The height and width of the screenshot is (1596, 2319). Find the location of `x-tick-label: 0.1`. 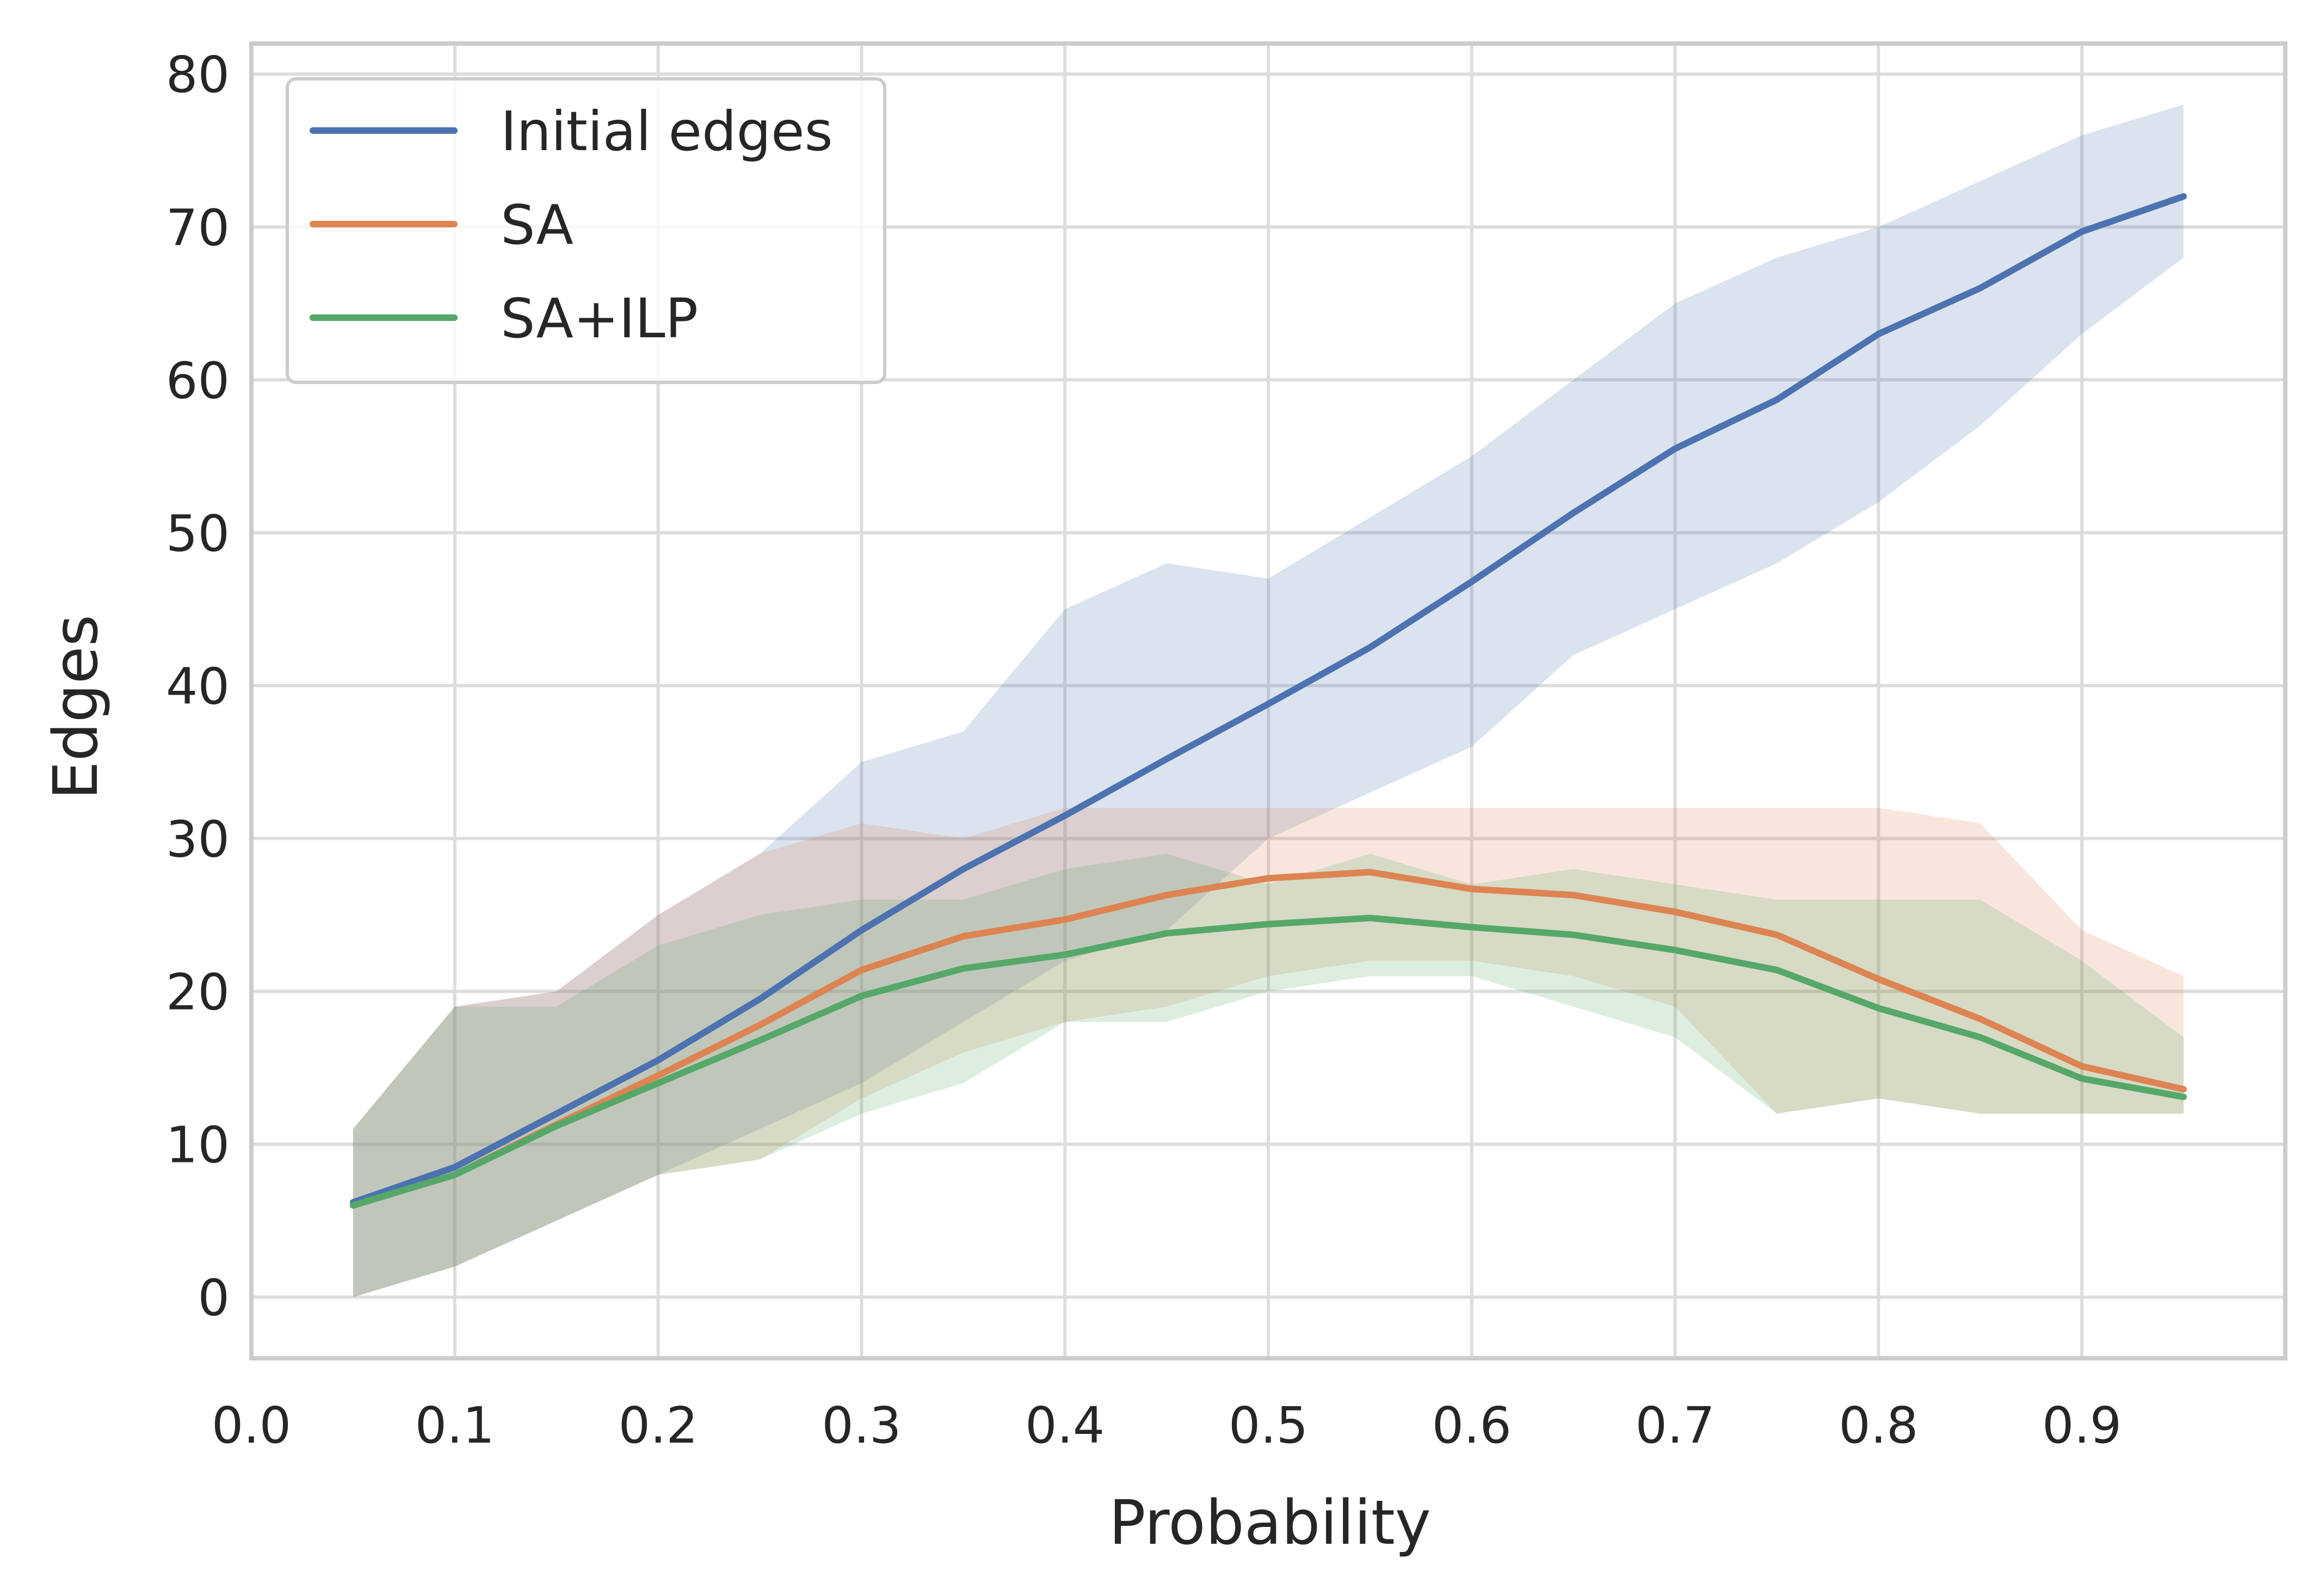

x-tick-label: 0.1 is located at coordinates (455, 1425).